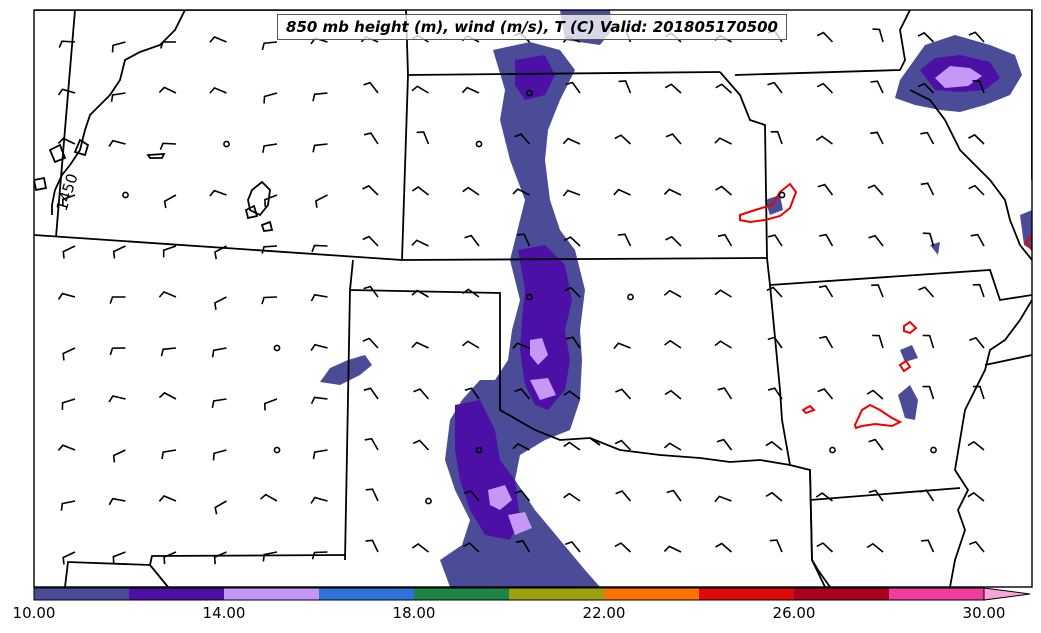 The width and height of the screenshot is (1041, 633). Describe the element at coordinates (414, 613) in the screenshot. I see `colorbar-tick-label: 18.00` at that location.